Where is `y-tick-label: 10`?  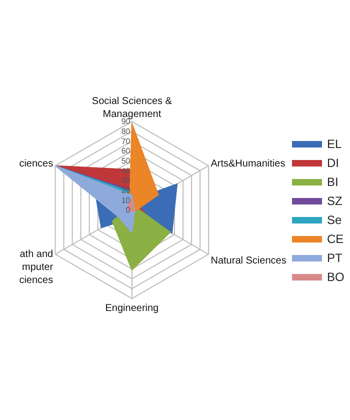
y-tick-label: 10 is located at coordinates (126, 200).